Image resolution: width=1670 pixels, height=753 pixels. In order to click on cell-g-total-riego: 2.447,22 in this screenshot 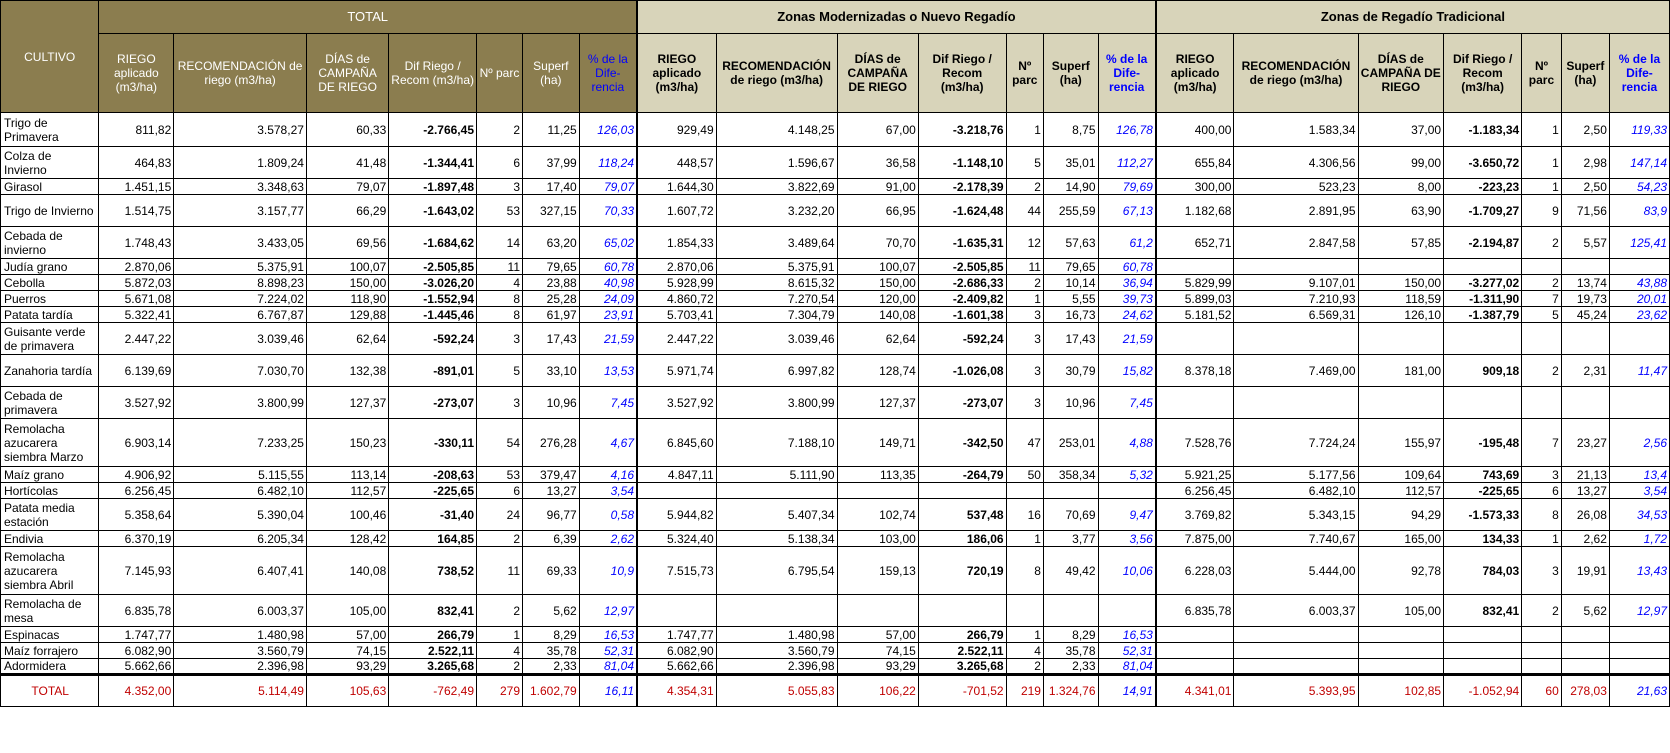, I will do `click(136, 338)`.